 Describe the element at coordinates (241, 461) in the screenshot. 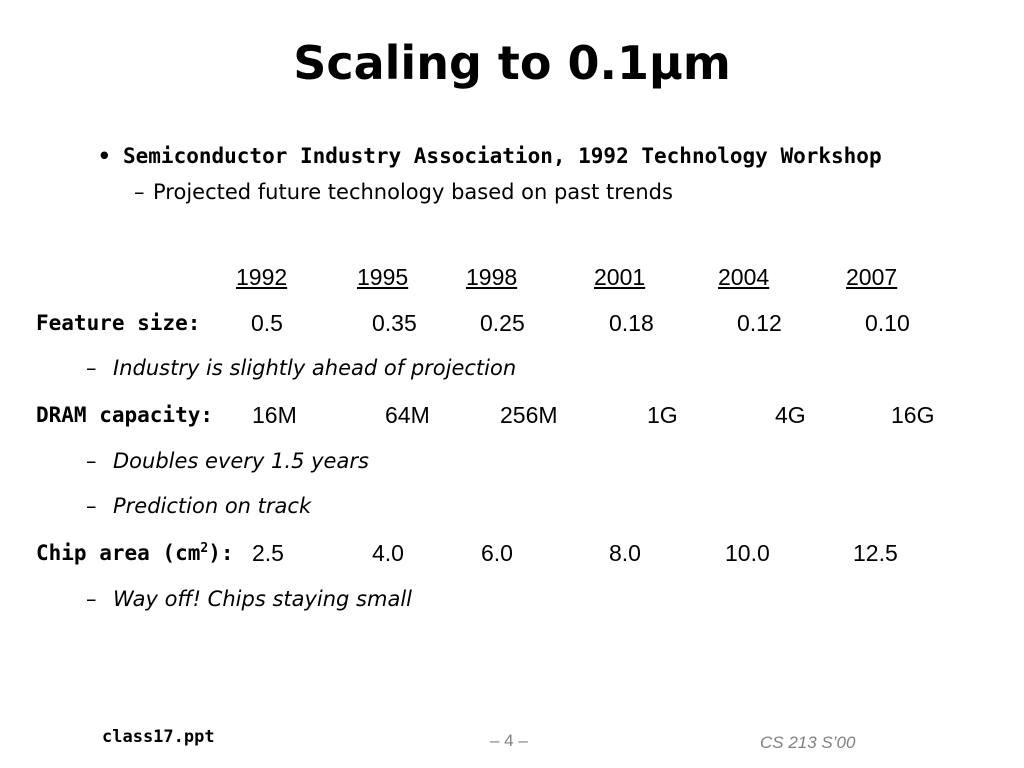

I see `dram-note: Doubles every 1.5 years` at that location.